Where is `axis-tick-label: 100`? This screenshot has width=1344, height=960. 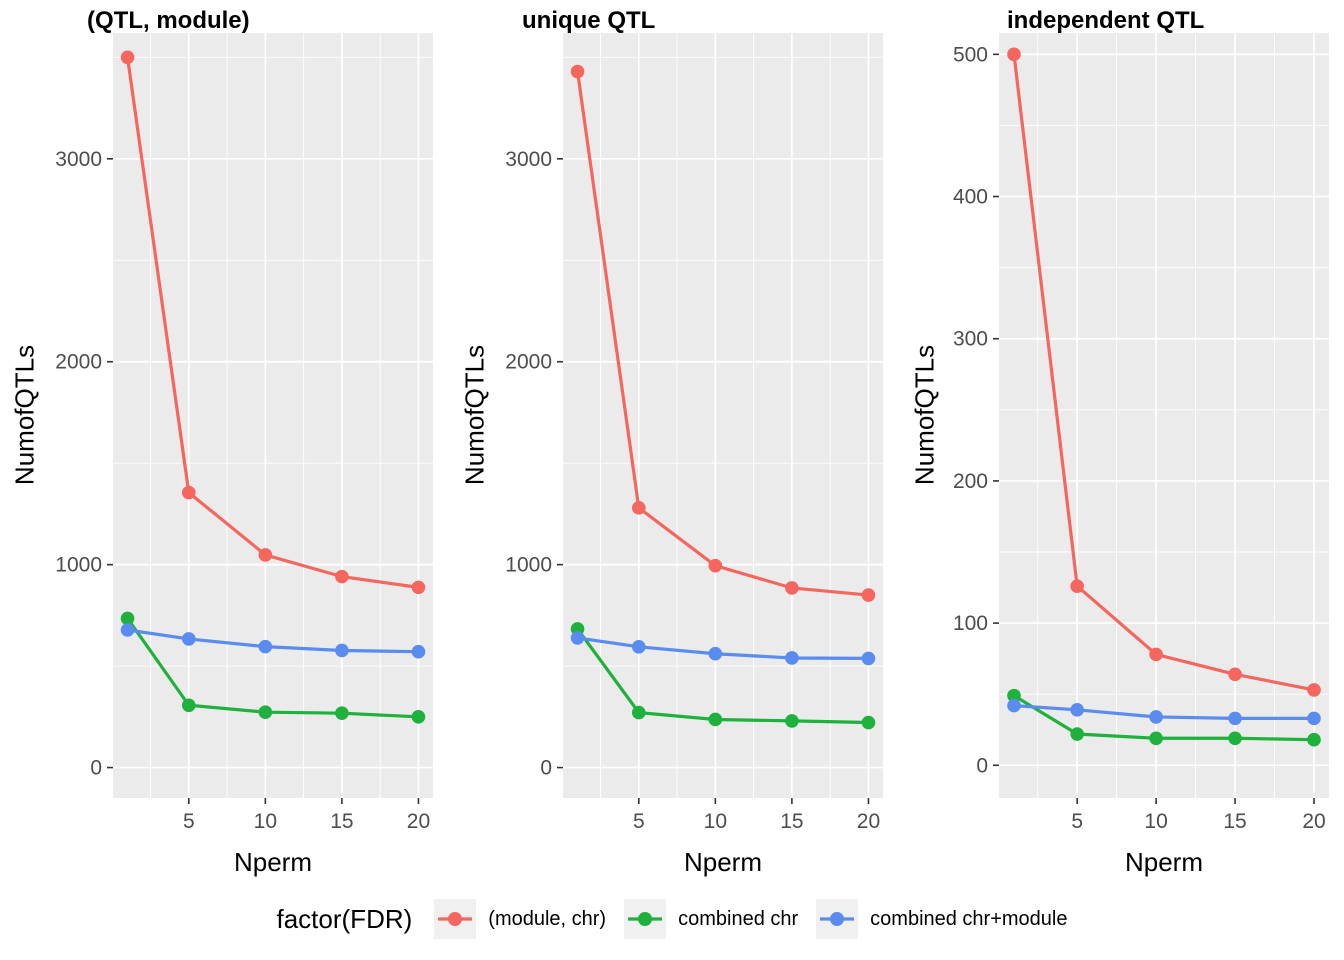 axis-tick-label: 100 is located at coordinates (970, 623).